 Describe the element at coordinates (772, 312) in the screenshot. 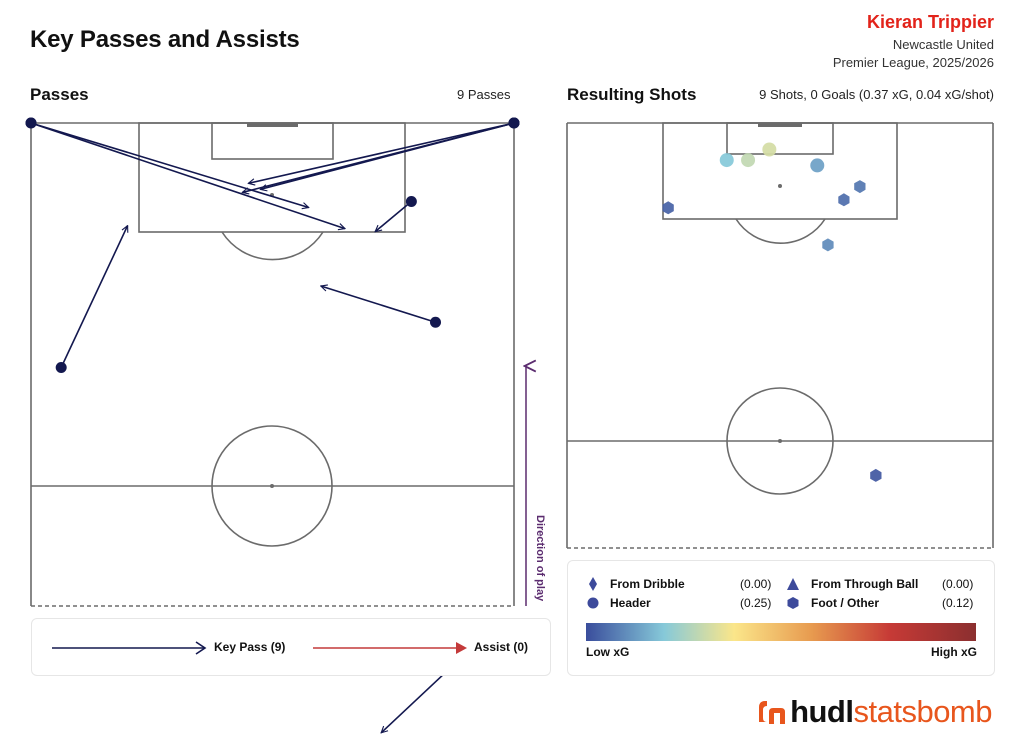

I see `shot-layer` at that location.